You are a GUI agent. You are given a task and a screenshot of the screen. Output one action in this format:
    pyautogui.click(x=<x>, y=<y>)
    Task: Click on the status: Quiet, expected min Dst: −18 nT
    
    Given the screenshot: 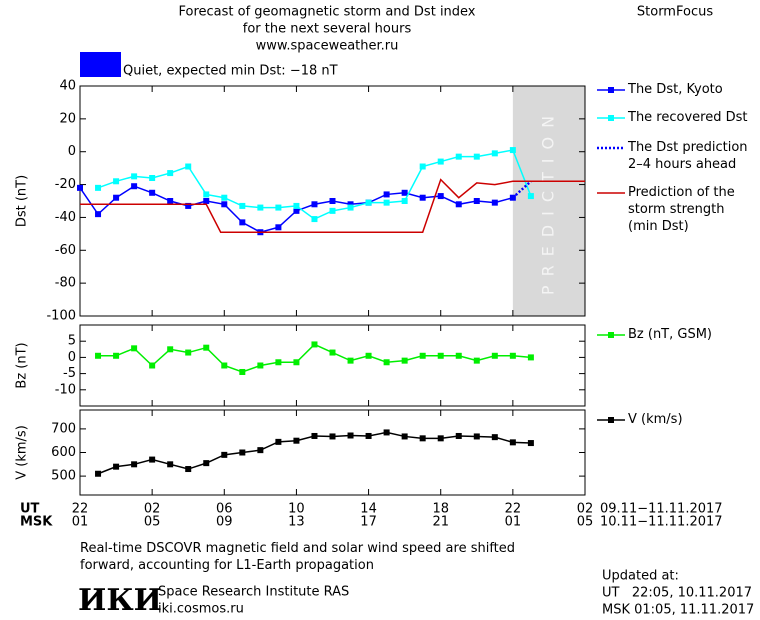 What is the action you would take?
    pyautogui.click(x=230, y=71)
    